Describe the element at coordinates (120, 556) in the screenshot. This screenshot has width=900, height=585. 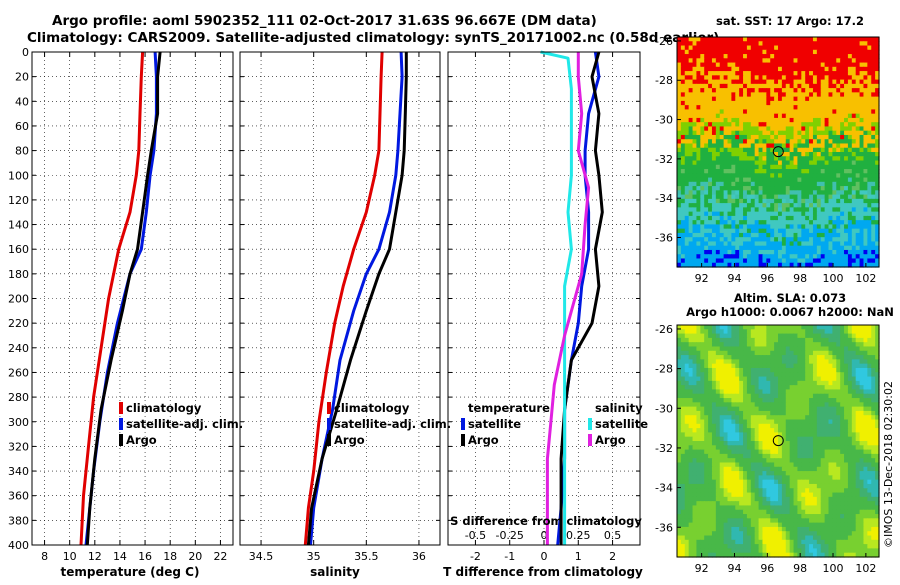
I see `x-tick-label: 14` at that location.